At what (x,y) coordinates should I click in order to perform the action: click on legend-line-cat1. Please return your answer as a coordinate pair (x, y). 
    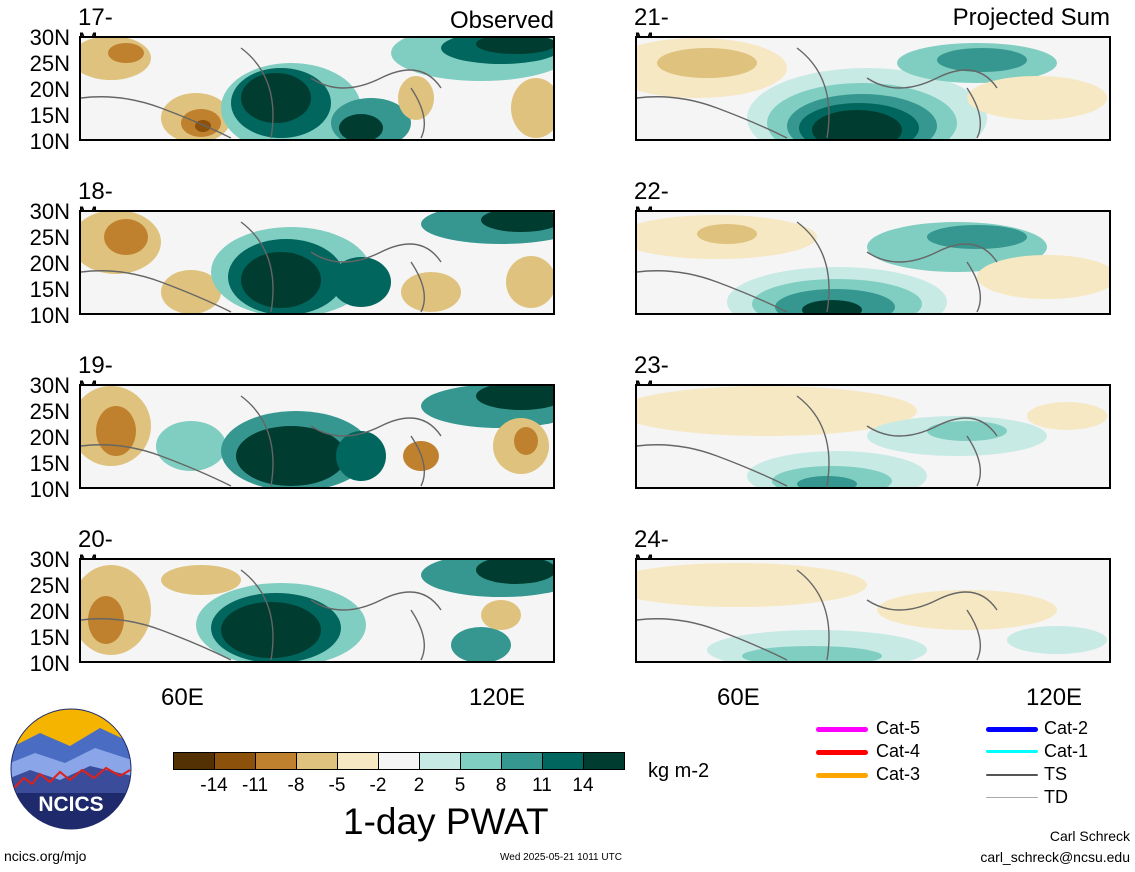
    Looking at the image, I should click on (1012, 751).